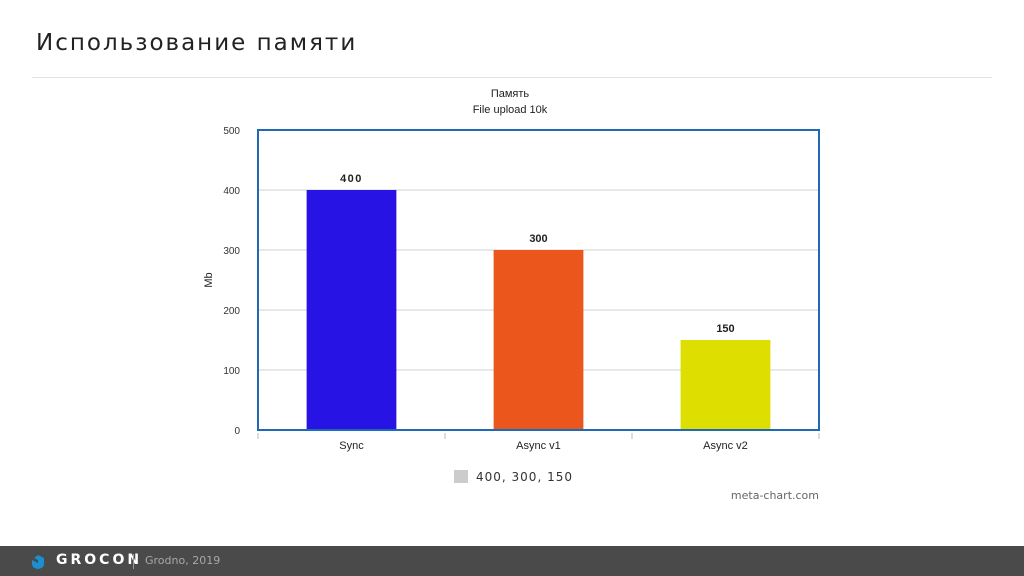  Describe the element at coordinates (183, 560) in the screenshot. I see `footer-location: Grodno, 2019` at that location.